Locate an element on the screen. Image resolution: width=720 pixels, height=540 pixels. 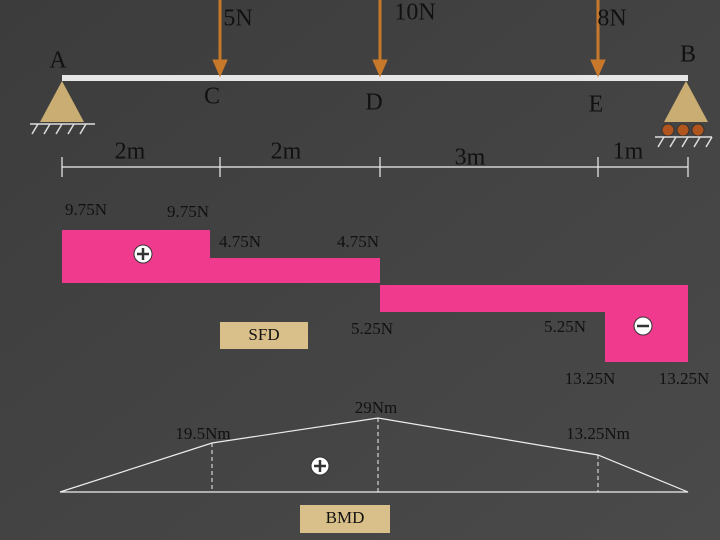
bmd-label: 13.25Nm is located at coordinates (598, 433).